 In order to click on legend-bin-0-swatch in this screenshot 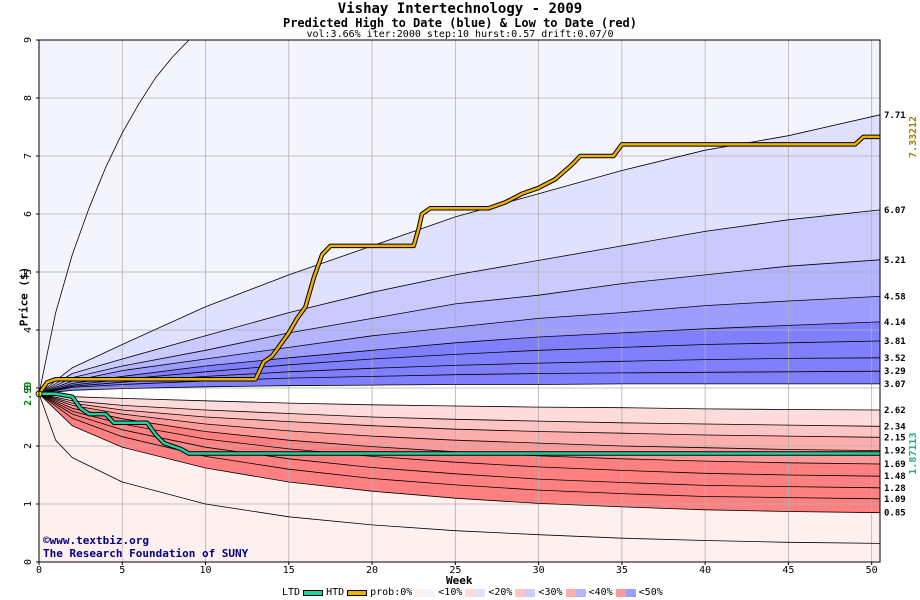, I will do `click(425, 592)`.